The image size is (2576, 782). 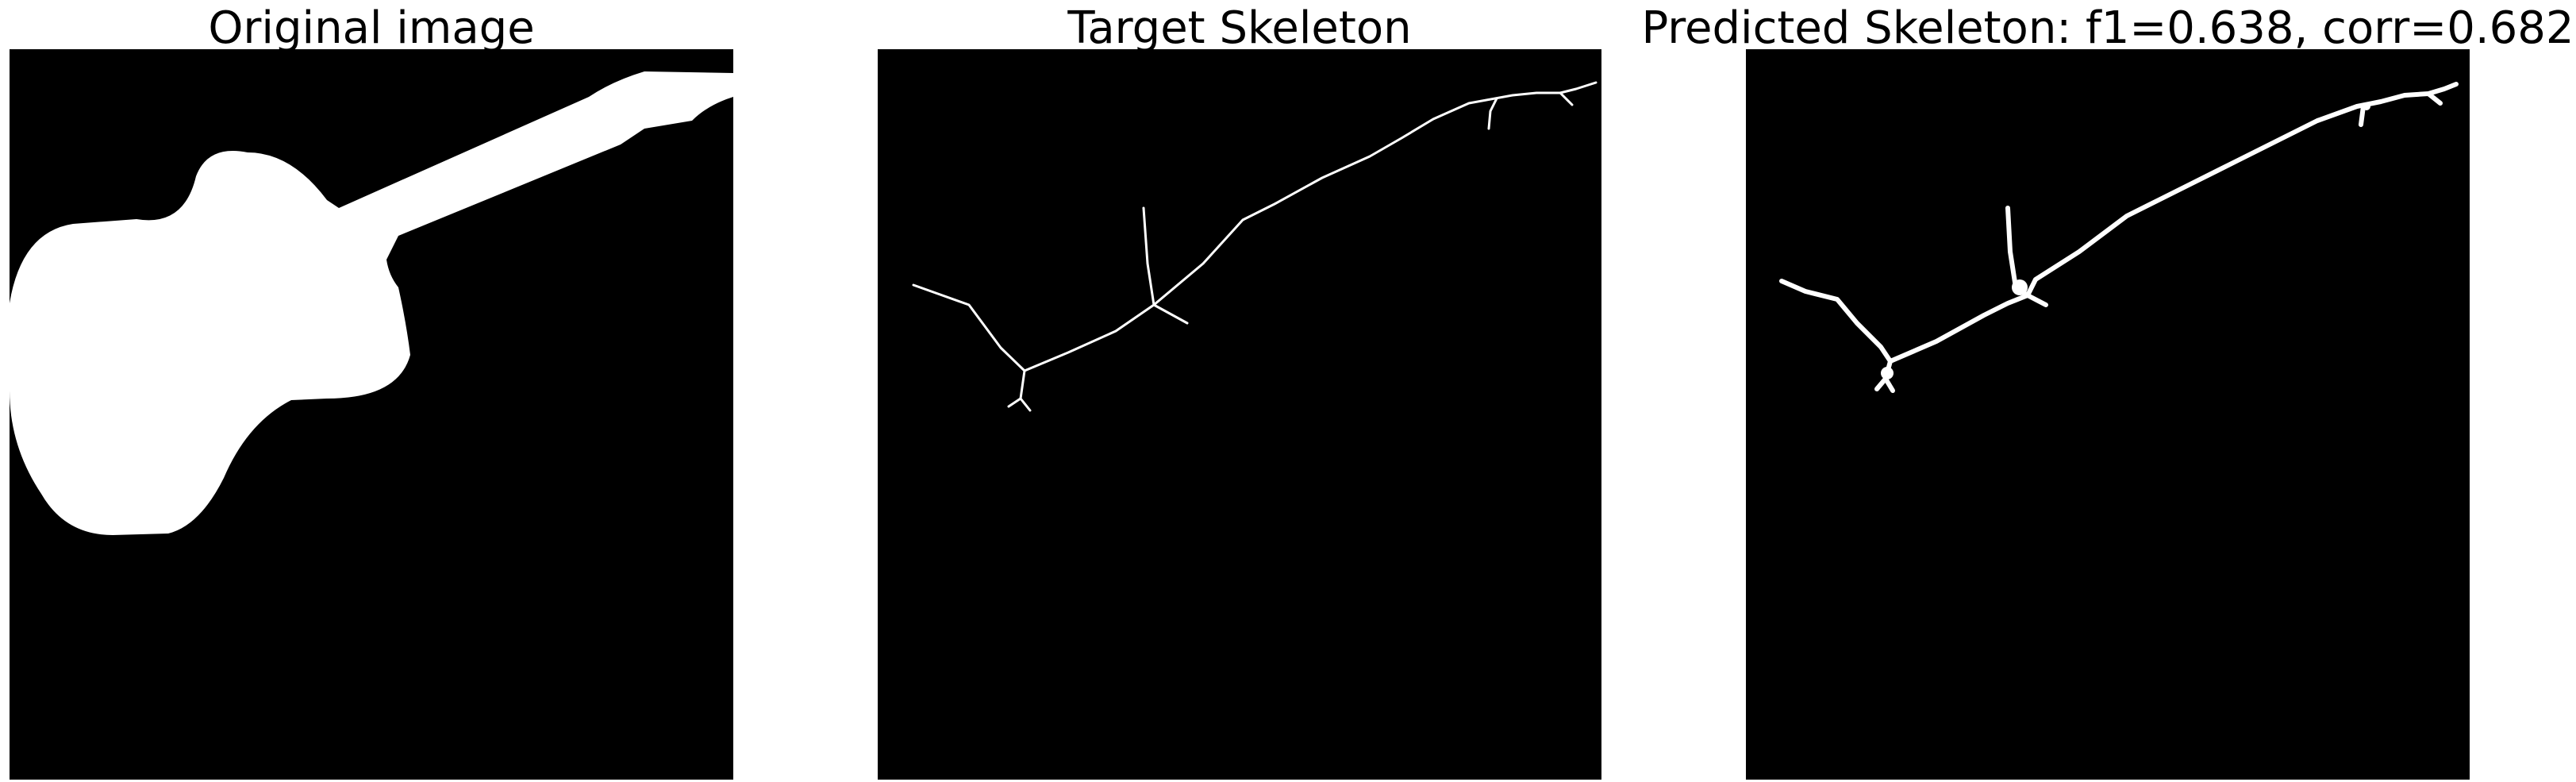 I want to click on predicted-skeleton-lines, so click(x=2119, y=238).